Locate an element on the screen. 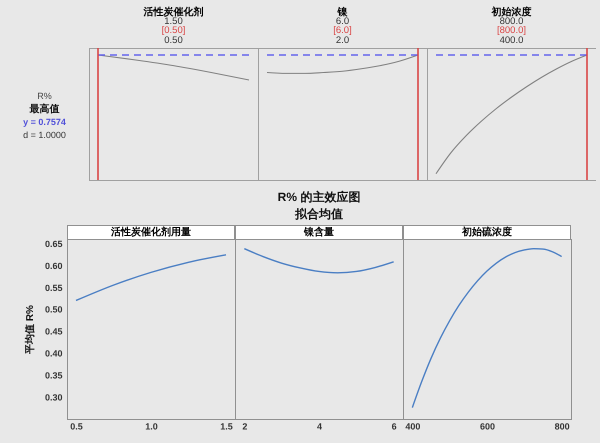 The image size is (600, 443). y-tick-label: 0.50 is located at coordinates (53, 309).